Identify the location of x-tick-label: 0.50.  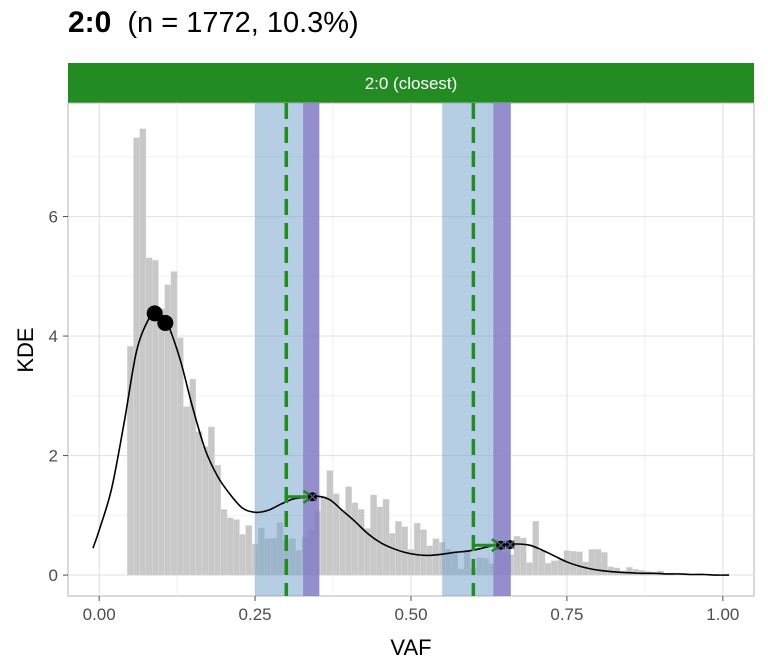
(410, 614).